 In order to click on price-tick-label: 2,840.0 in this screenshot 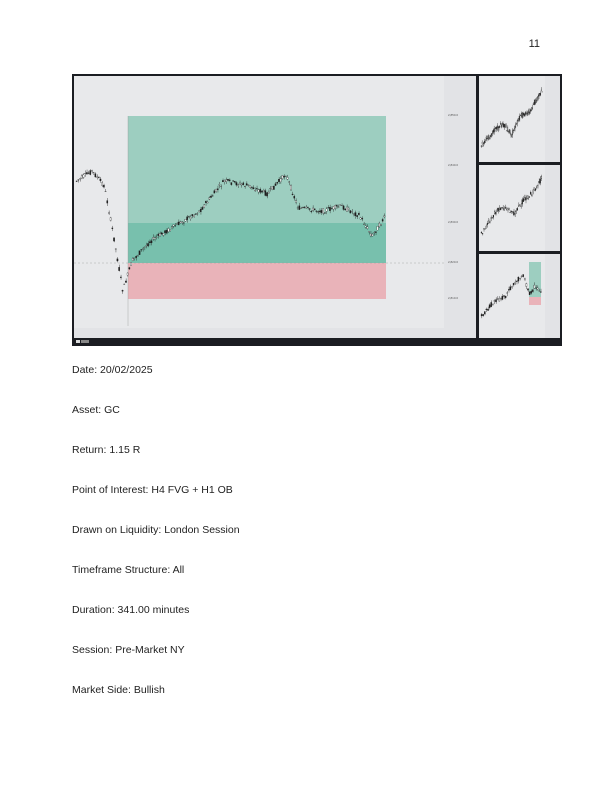, I will do `click(453, 165)`.